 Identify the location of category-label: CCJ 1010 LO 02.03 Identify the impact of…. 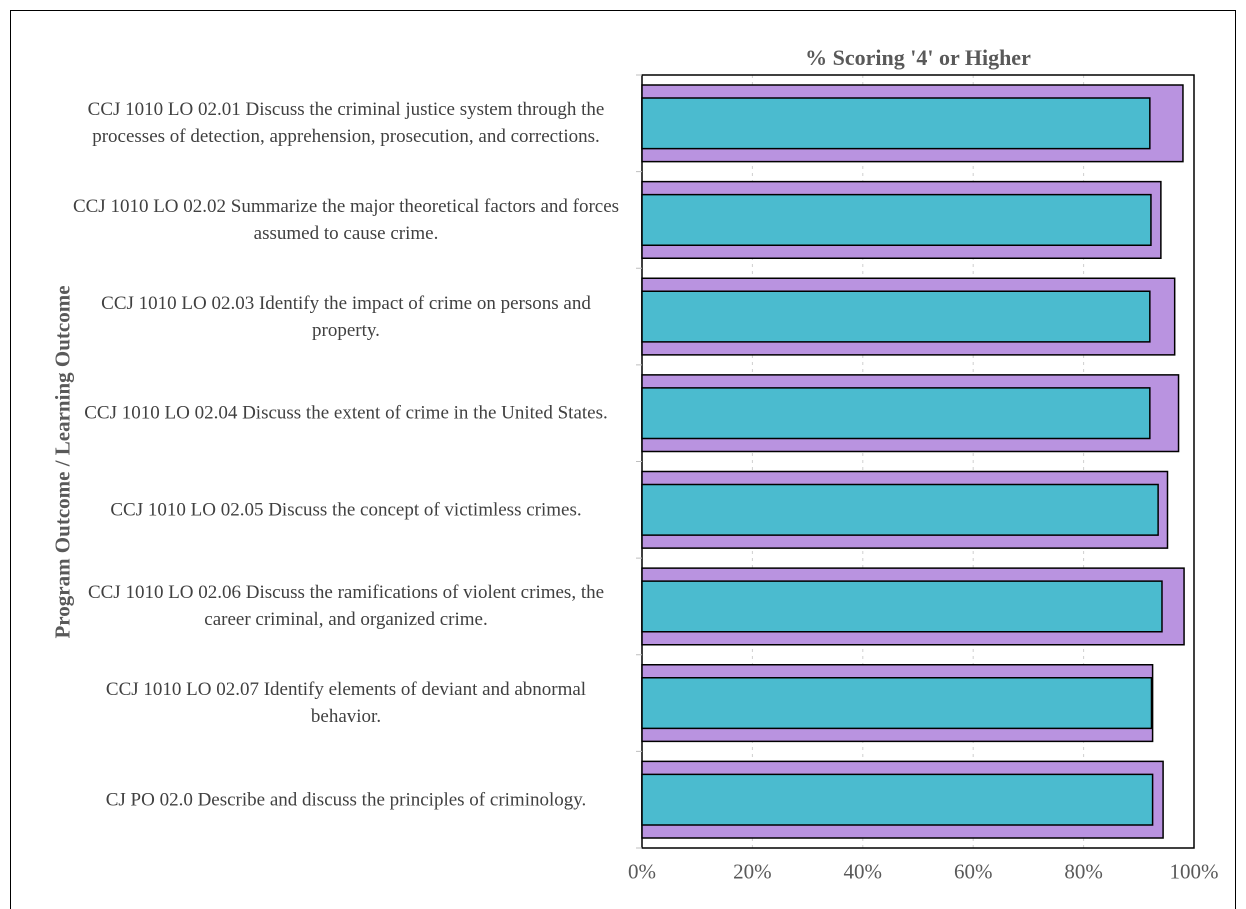
(346, 316).